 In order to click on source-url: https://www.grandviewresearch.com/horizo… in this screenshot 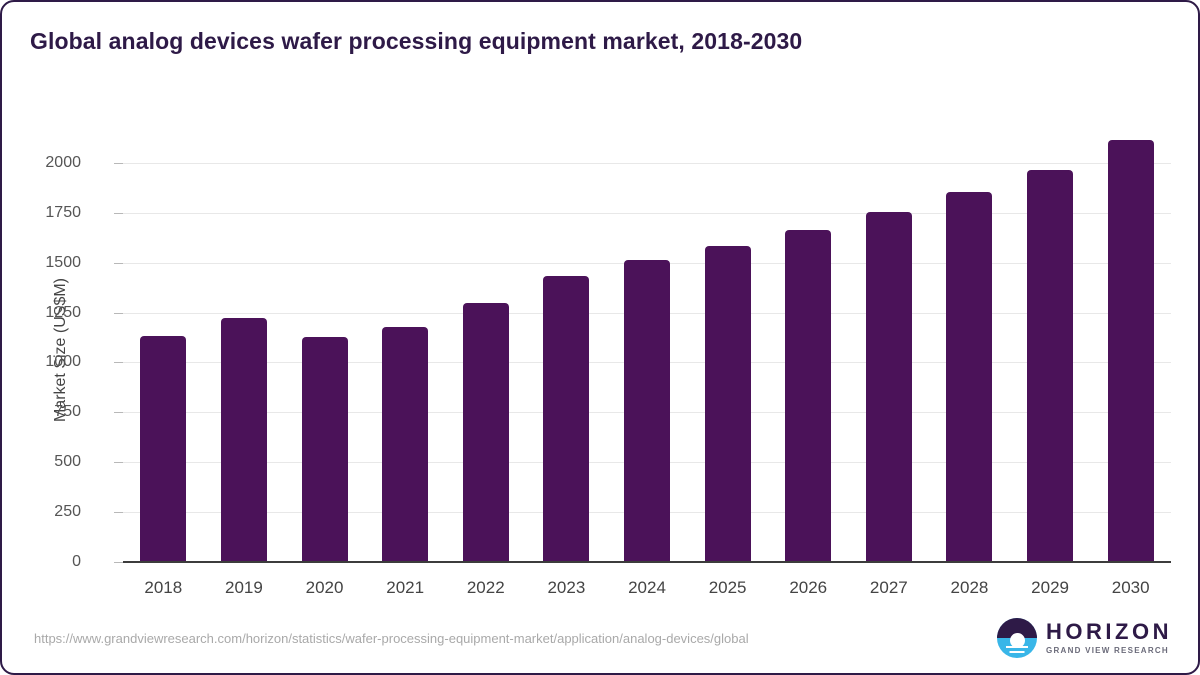, I will do `click(391, 638)`.